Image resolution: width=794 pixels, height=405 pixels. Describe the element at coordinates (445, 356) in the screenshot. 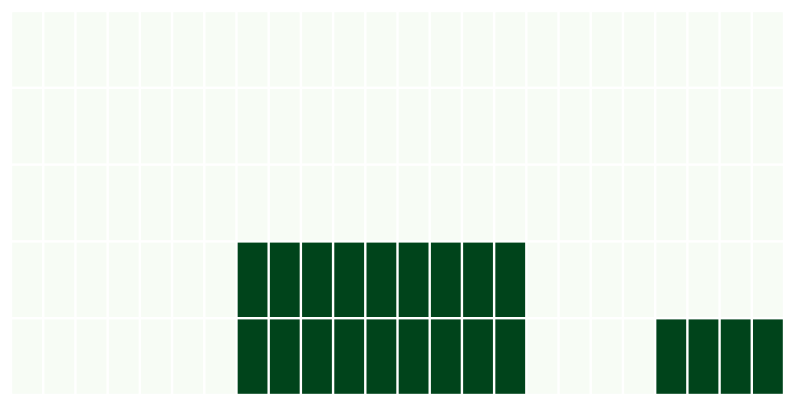

I see `heatmap-cell-r4-c13` at that location.